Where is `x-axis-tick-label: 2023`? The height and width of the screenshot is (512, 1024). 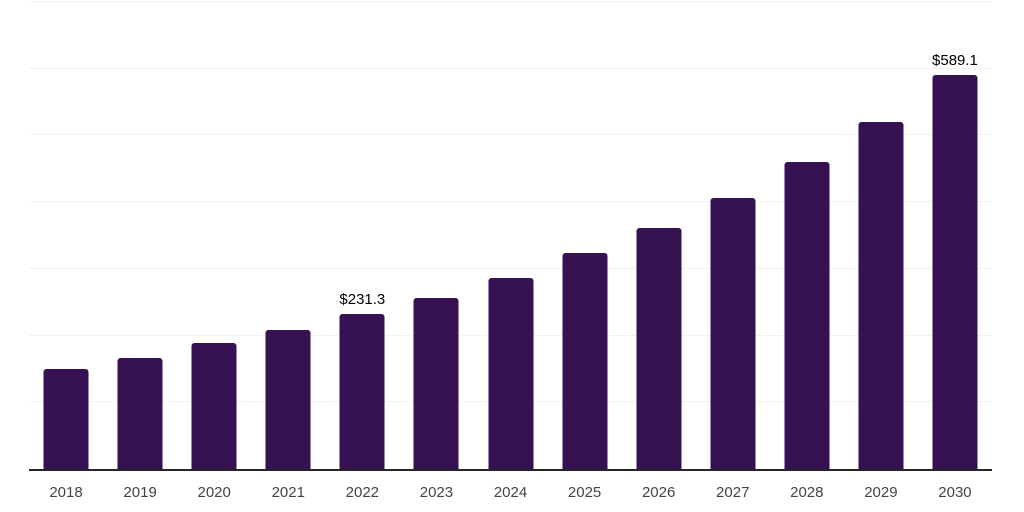 x-axis-tick-label: 2023 is located at coordinates (436, 492).